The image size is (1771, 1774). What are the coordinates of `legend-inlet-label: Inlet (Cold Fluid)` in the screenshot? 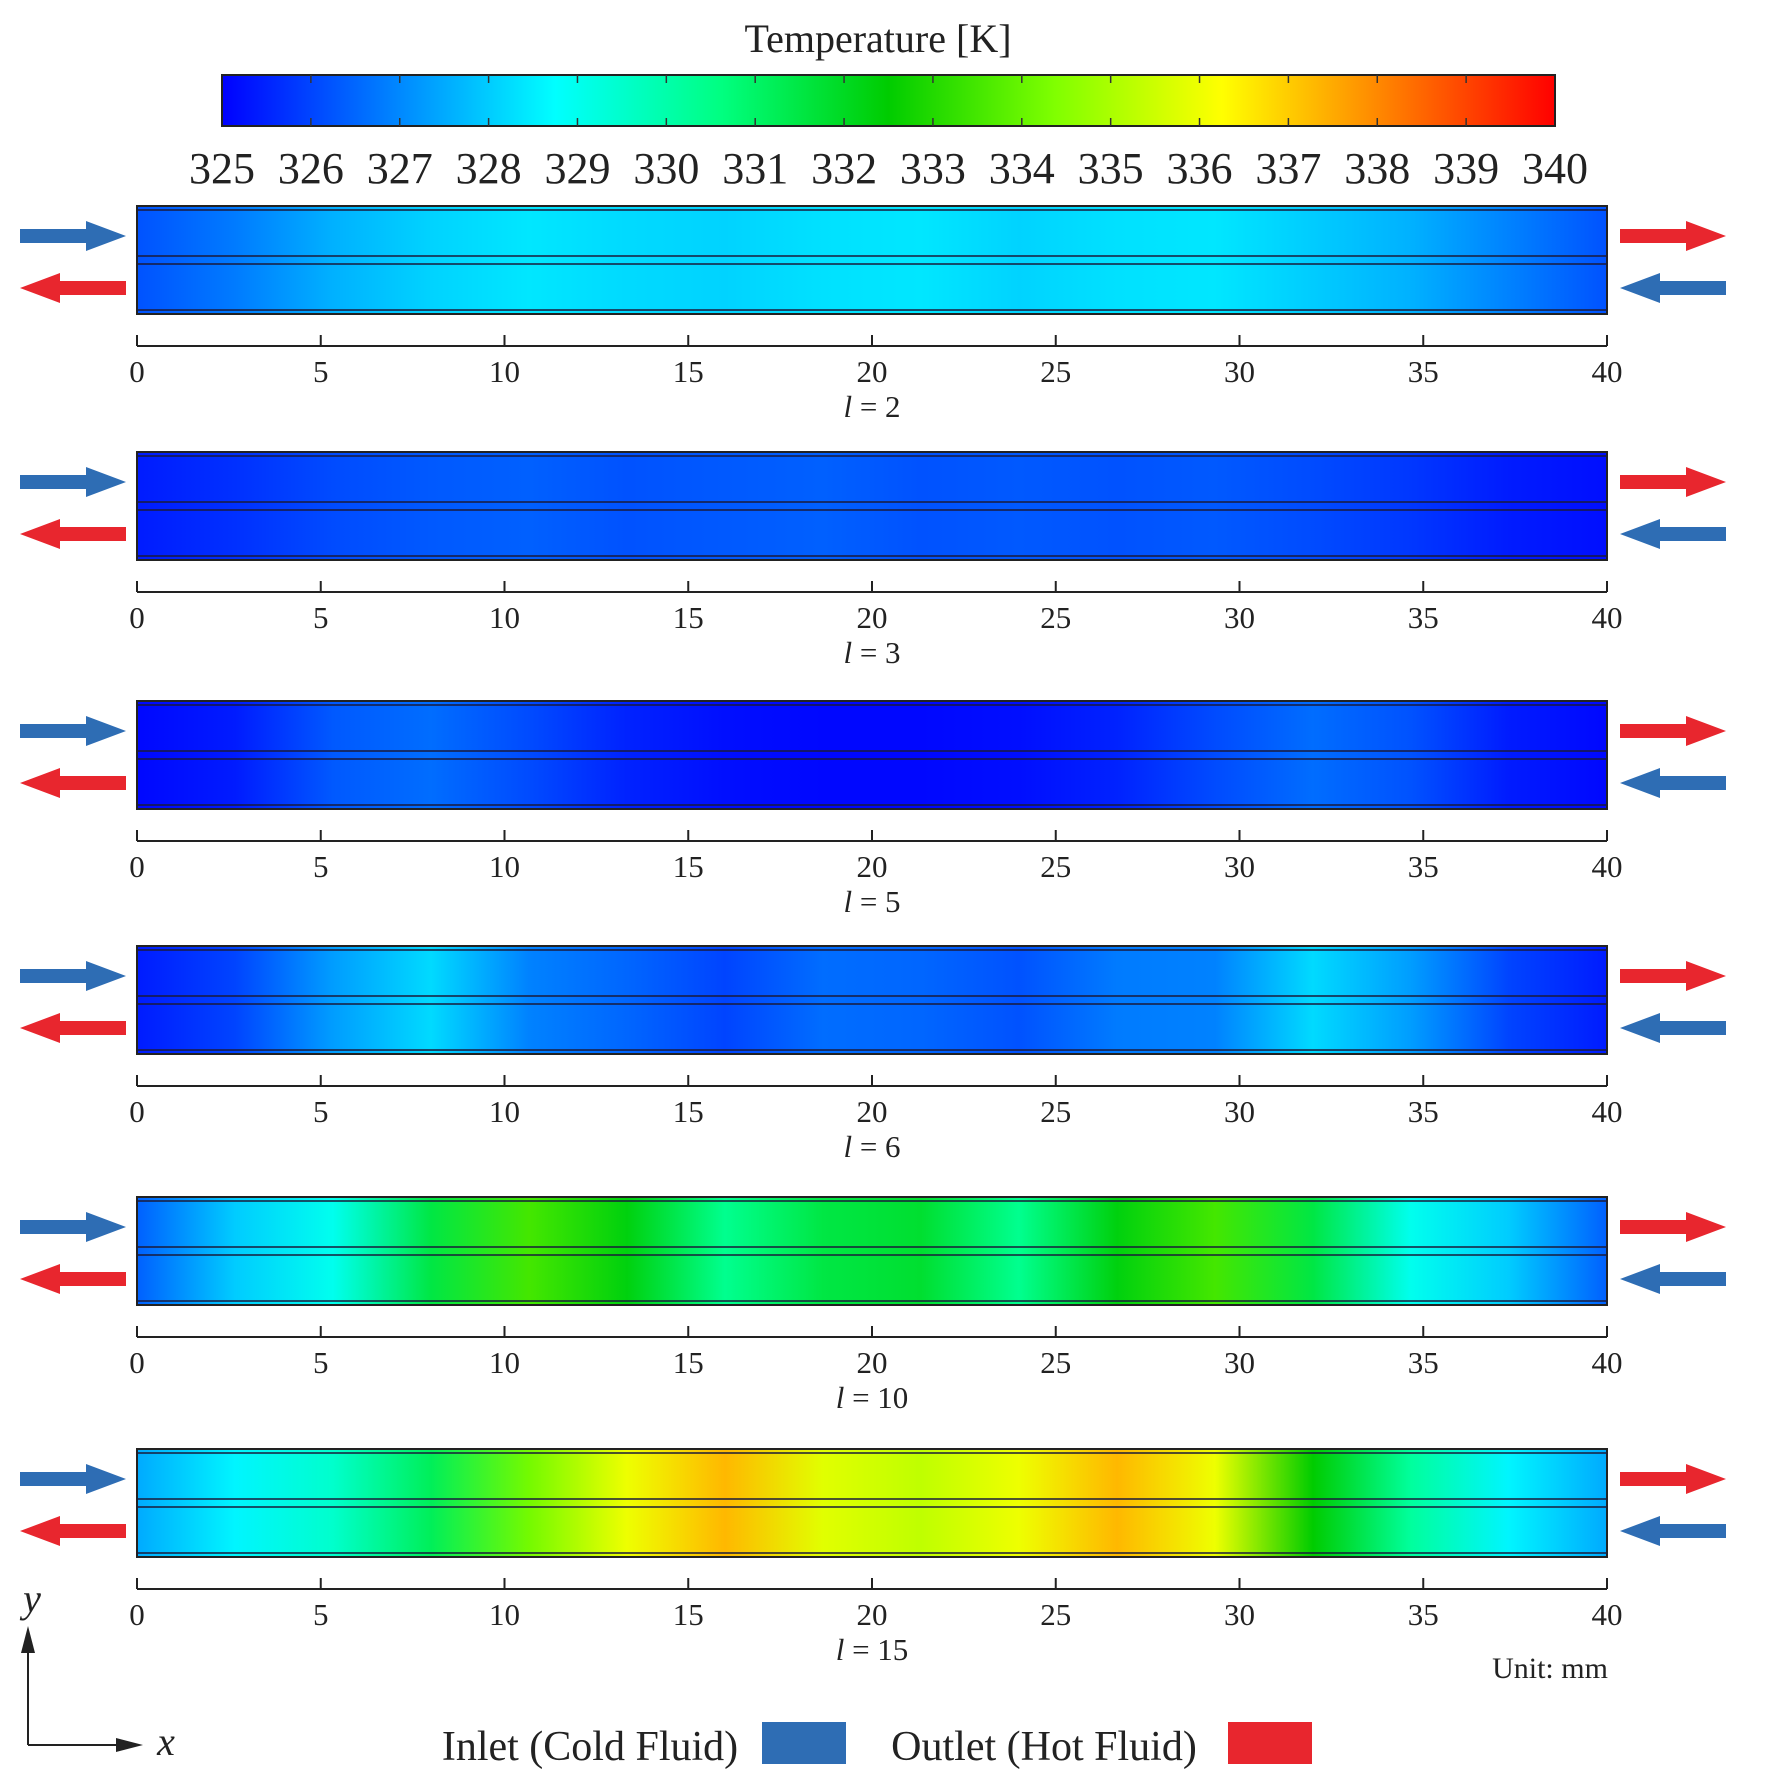 It's located at (590, 1747).